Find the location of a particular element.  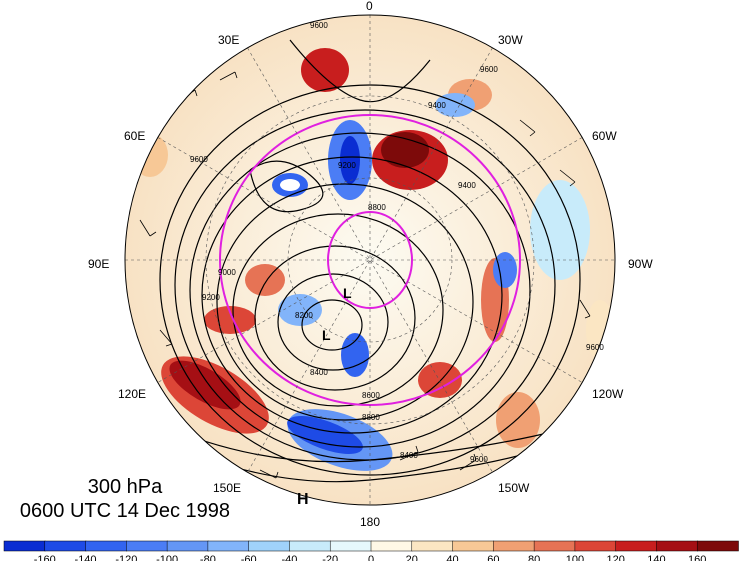

colorbar-tick-label: 100 is located at coordinates (575, 557).